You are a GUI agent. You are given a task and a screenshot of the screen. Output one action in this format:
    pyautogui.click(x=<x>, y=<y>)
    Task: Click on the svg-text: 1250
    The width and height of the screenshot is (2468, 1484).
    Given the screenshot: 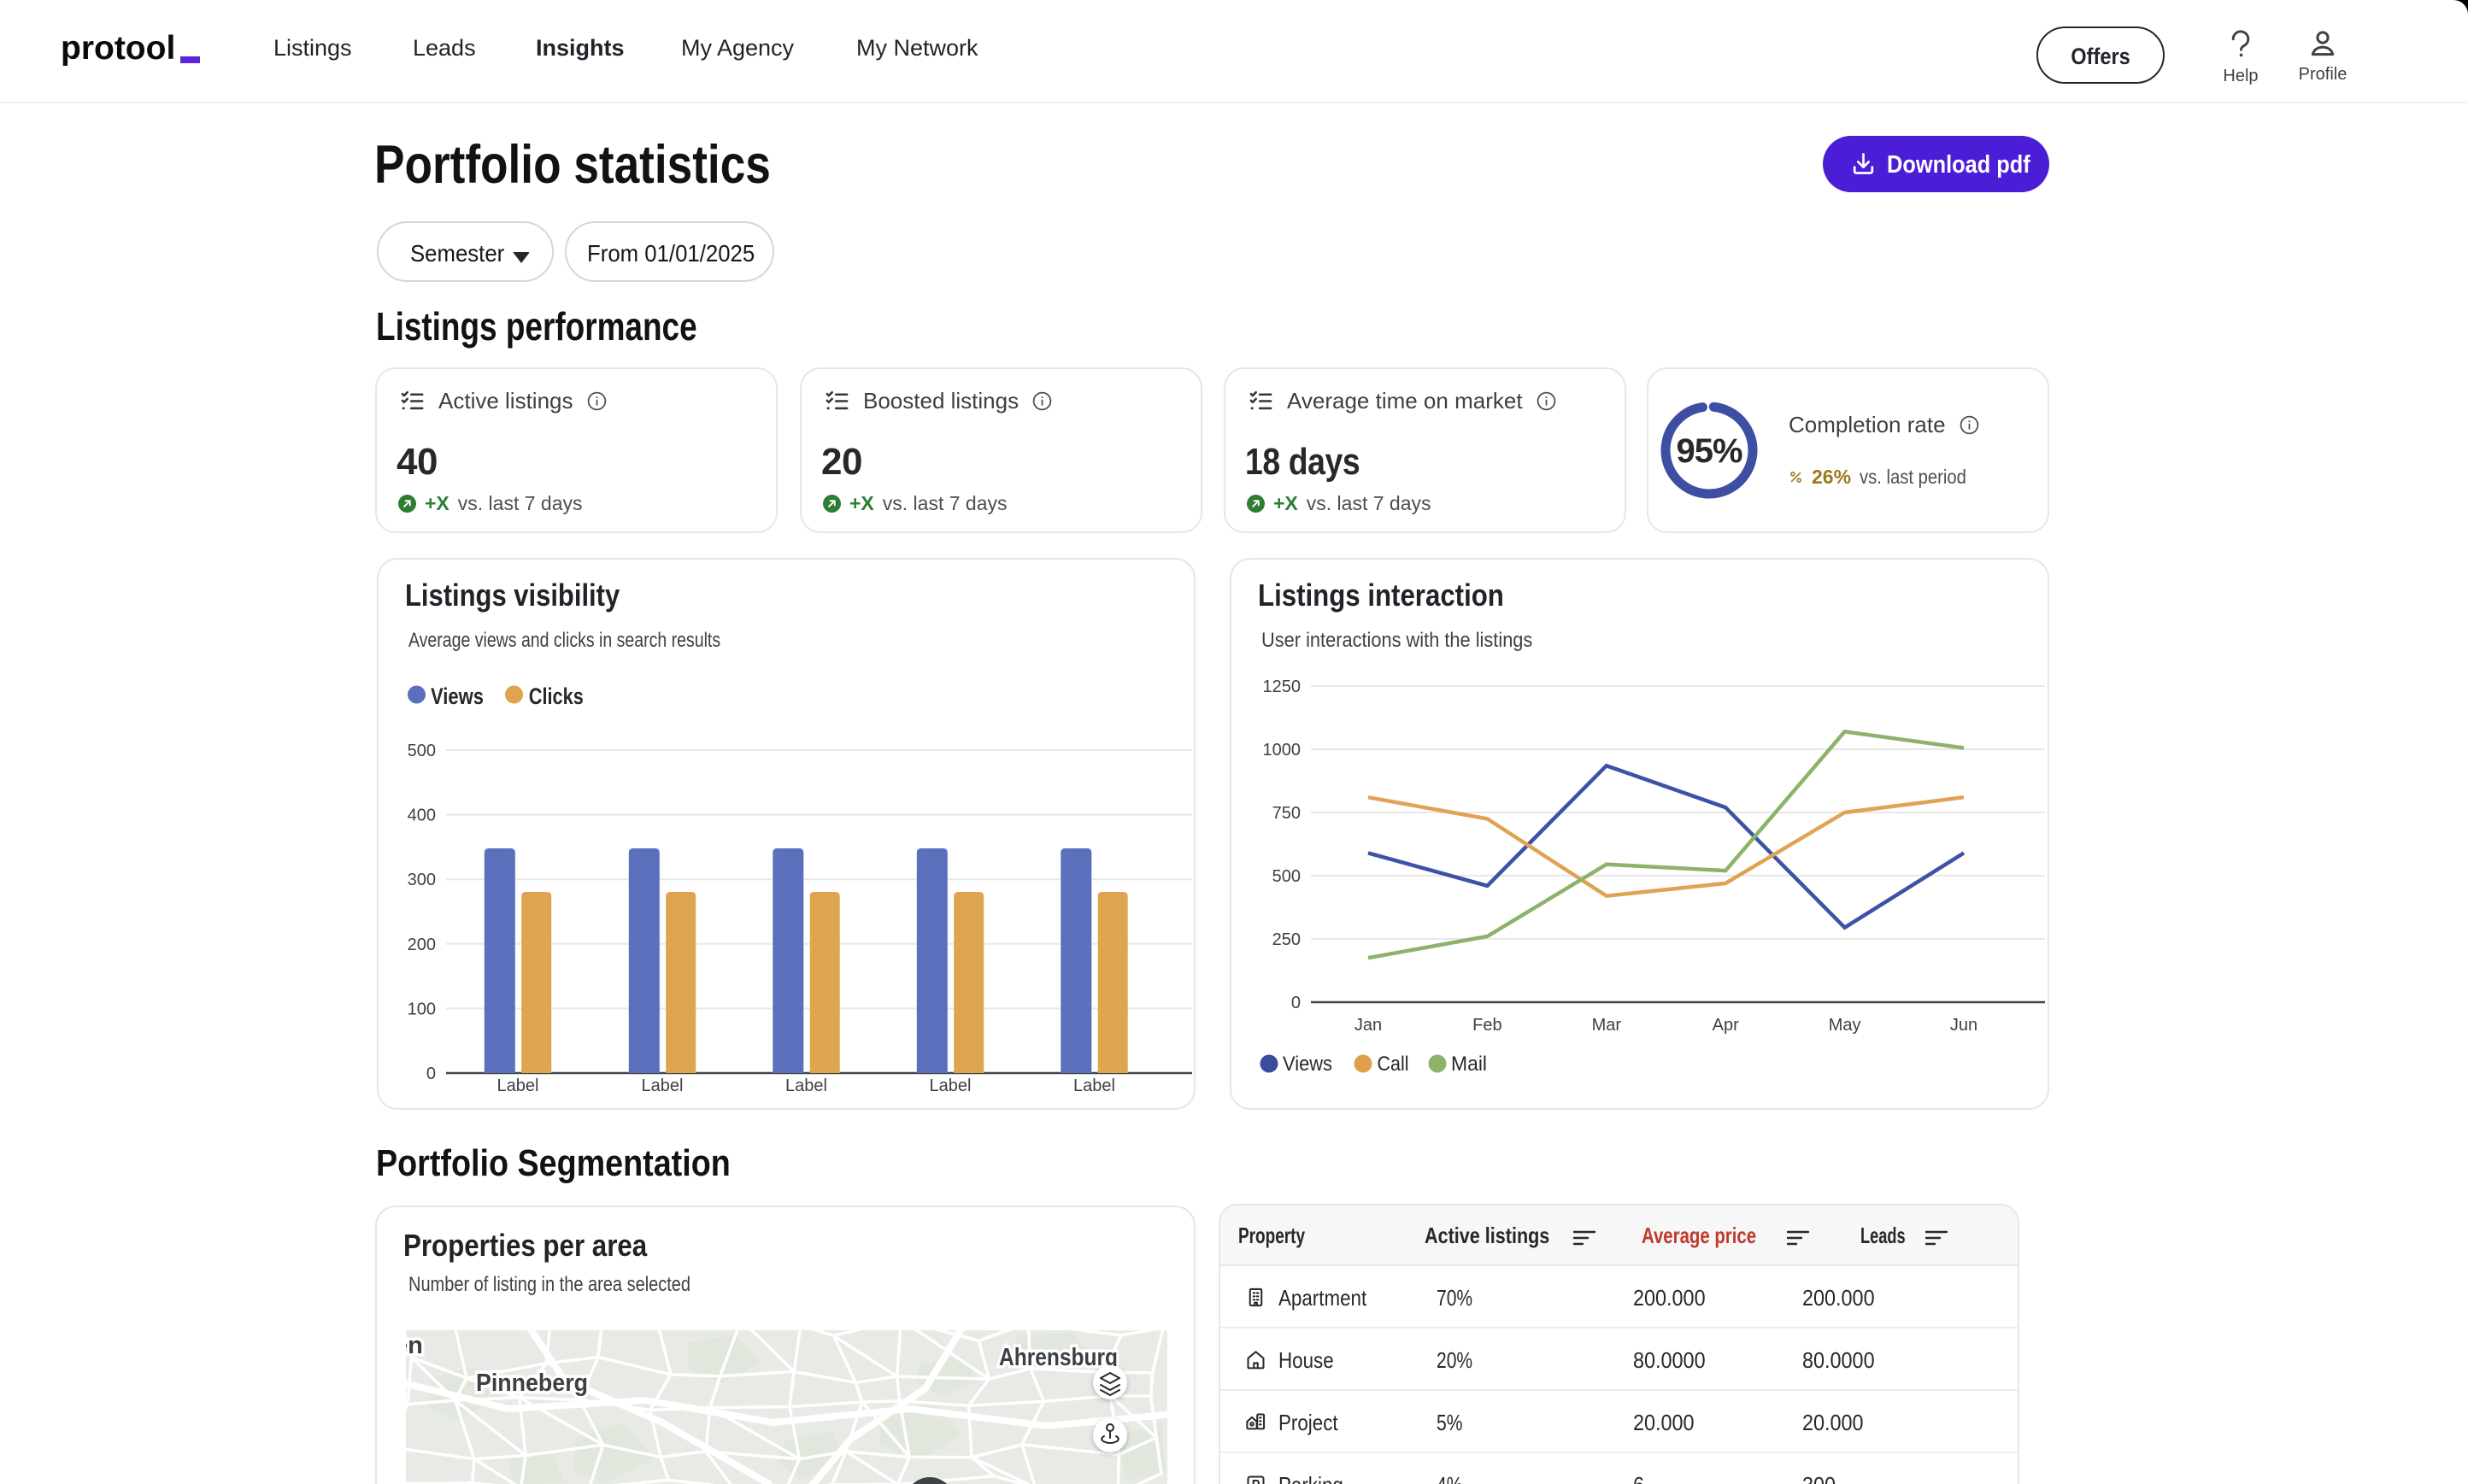 What is the action you would take?
    pyautogui.click(x=1282, y=686)
    